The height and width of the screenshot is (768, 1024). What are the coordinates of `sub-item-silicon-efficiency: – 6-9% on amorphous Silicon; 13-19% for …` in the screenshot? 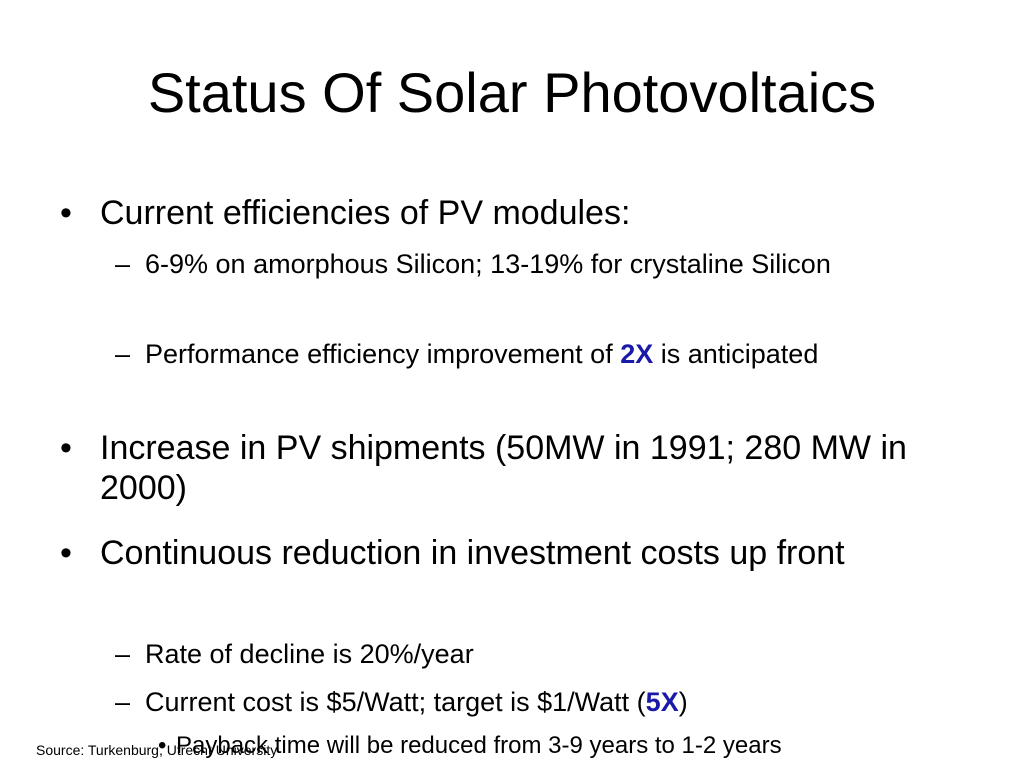 It's located at (515, 264).